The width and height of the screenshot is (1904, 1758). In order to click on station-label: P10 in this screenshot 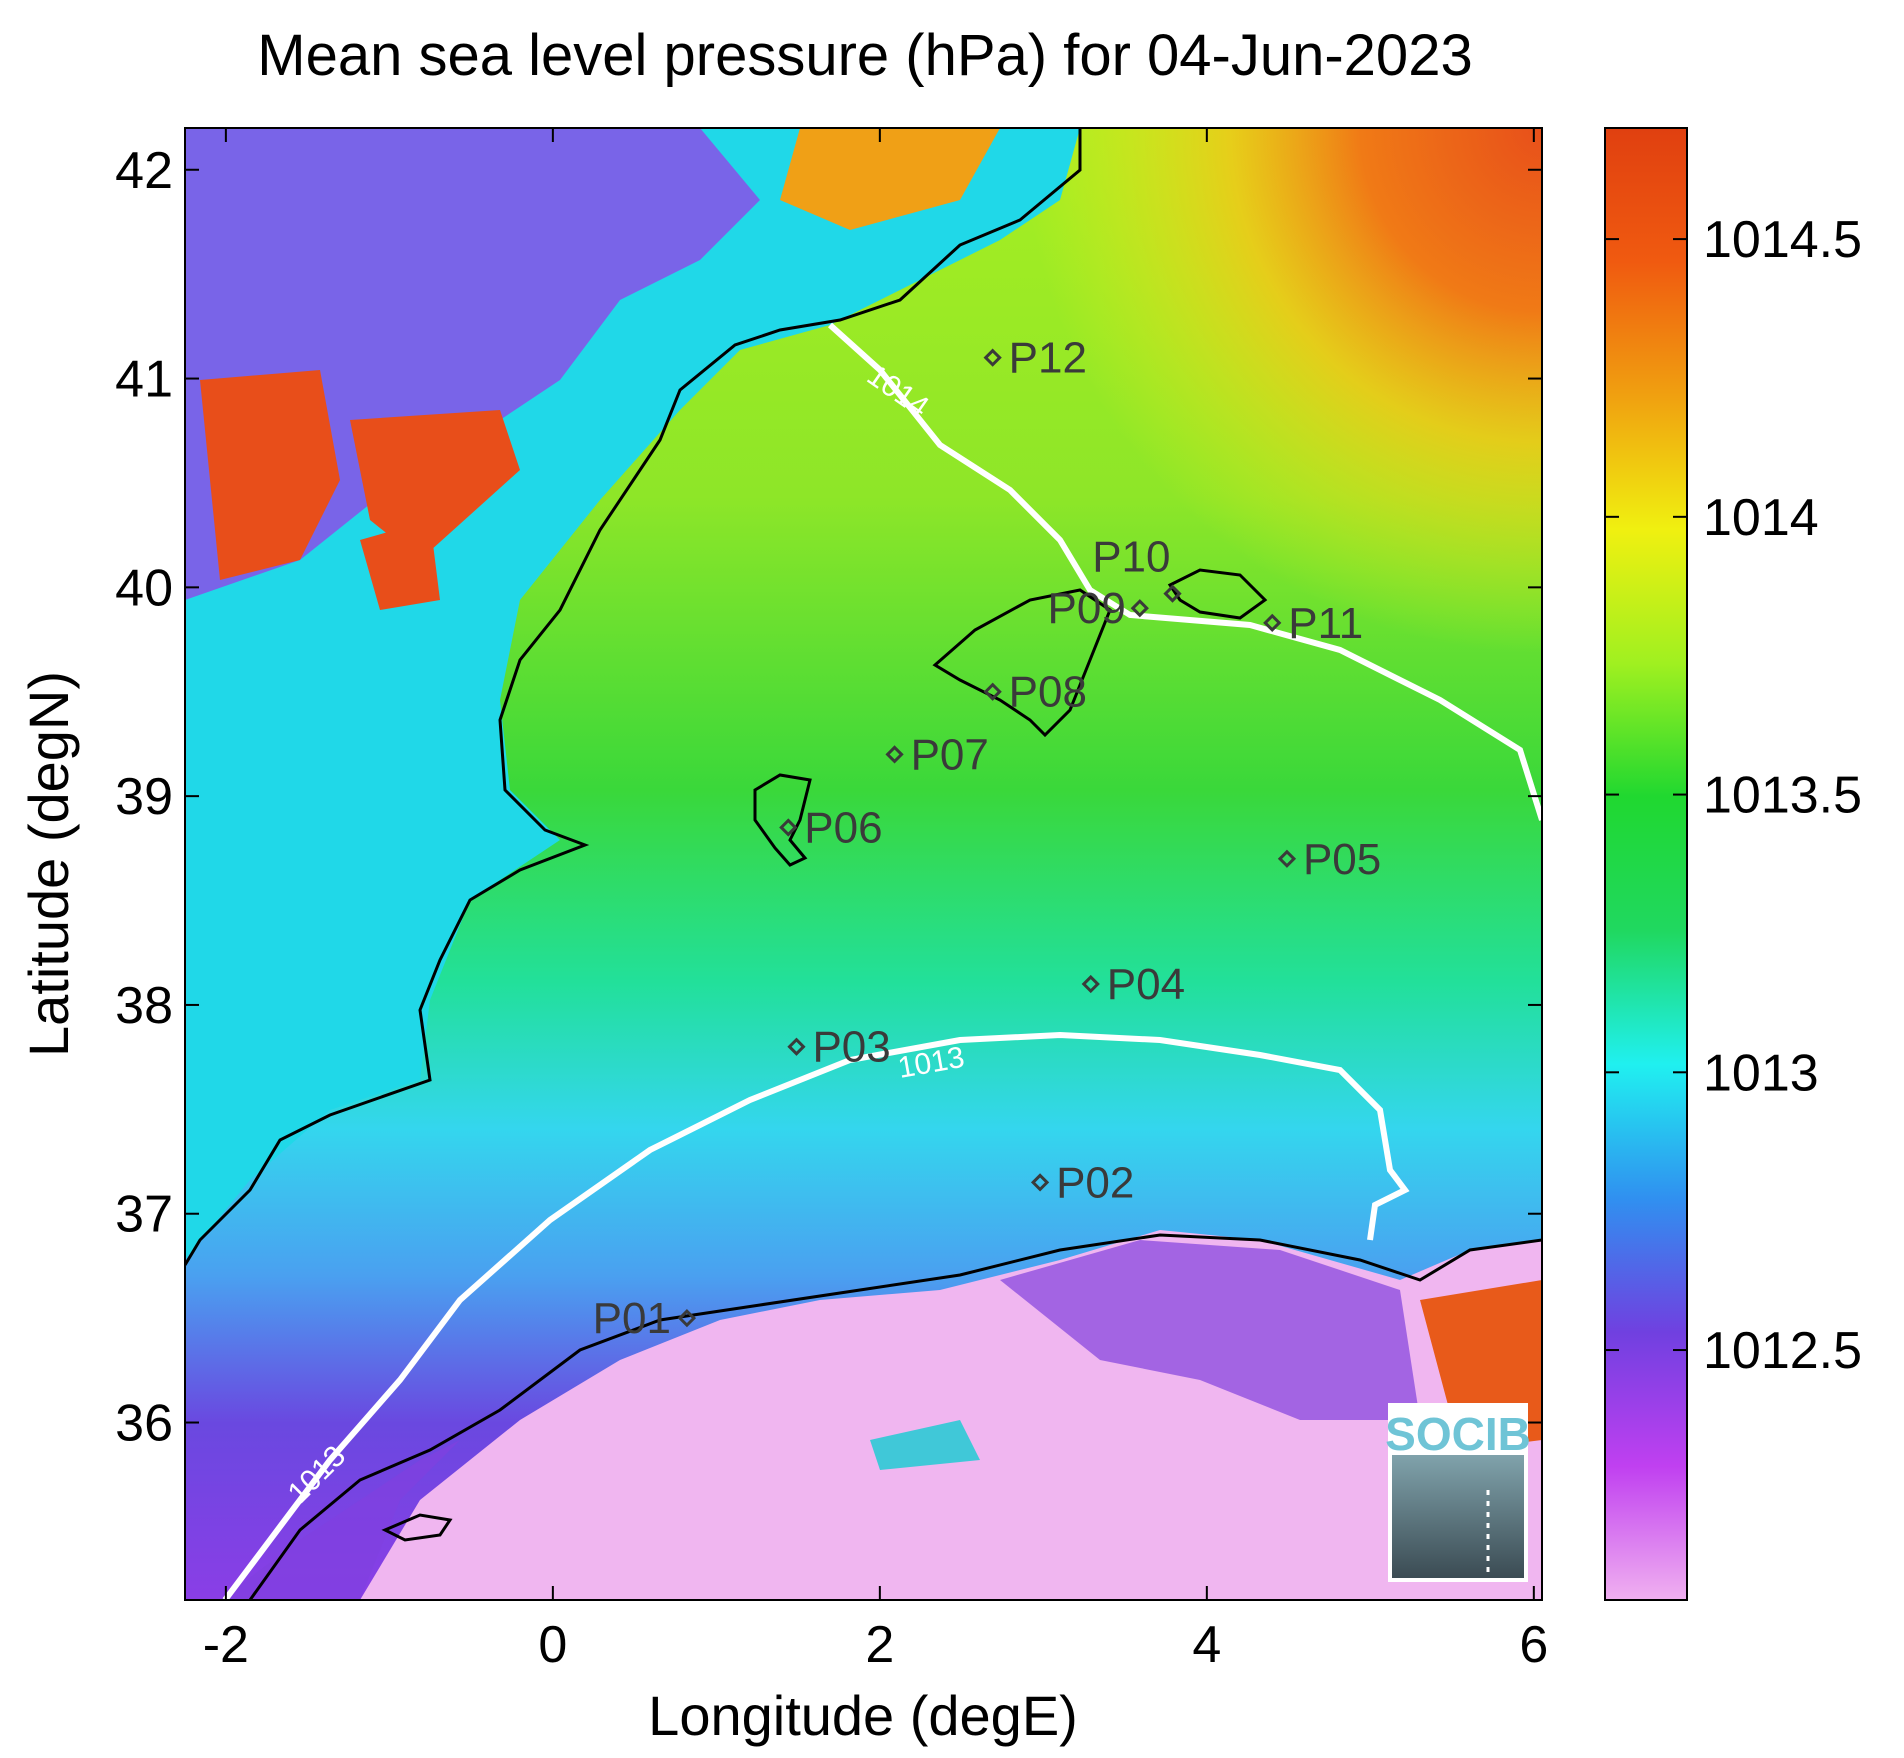, I will do `click(1131, 557)`.